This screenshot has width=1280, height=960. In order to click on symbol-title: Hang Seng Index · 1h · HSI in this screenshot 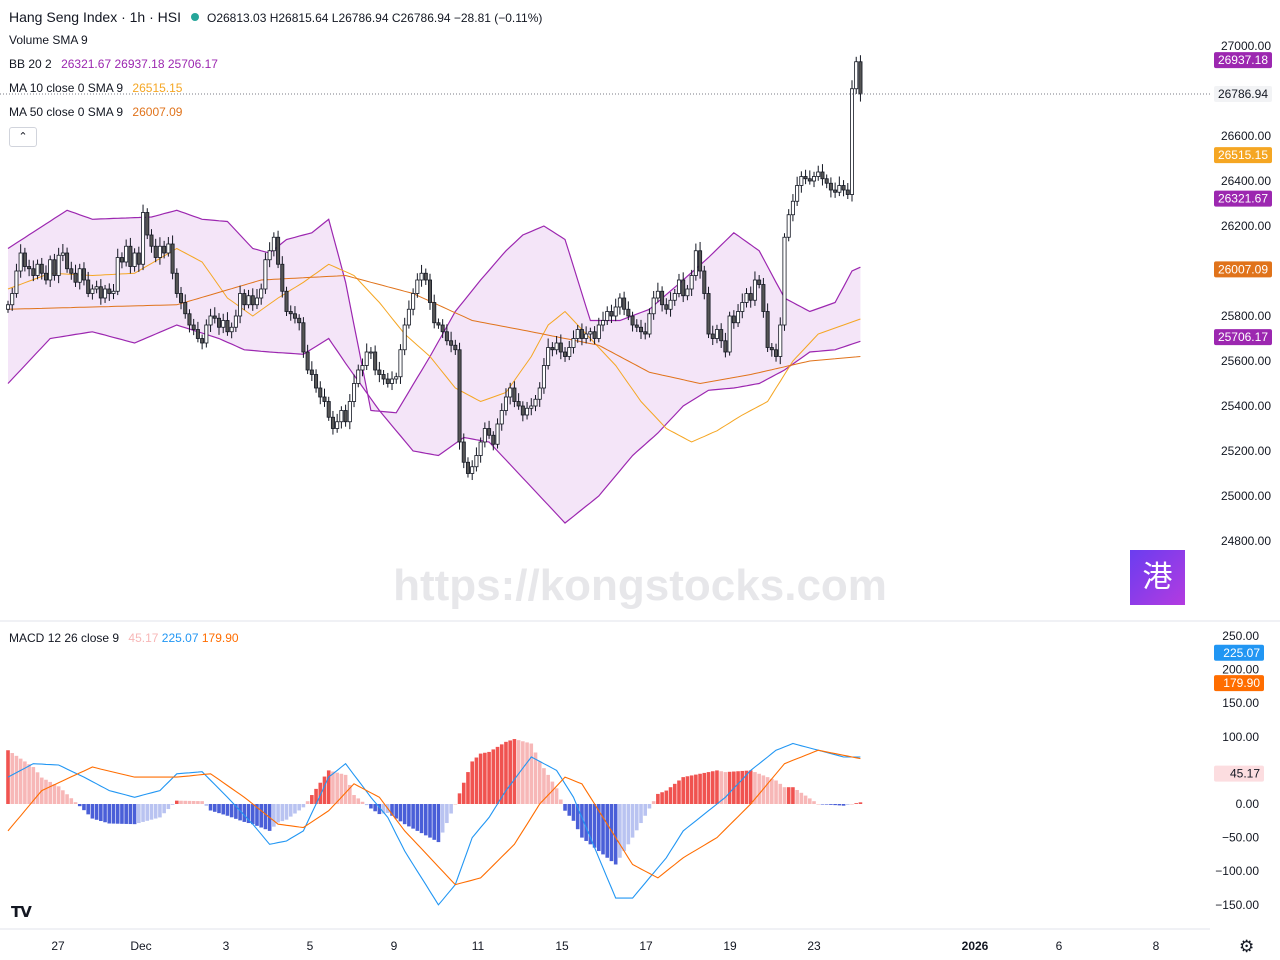, I will do `click(95, 17)`.